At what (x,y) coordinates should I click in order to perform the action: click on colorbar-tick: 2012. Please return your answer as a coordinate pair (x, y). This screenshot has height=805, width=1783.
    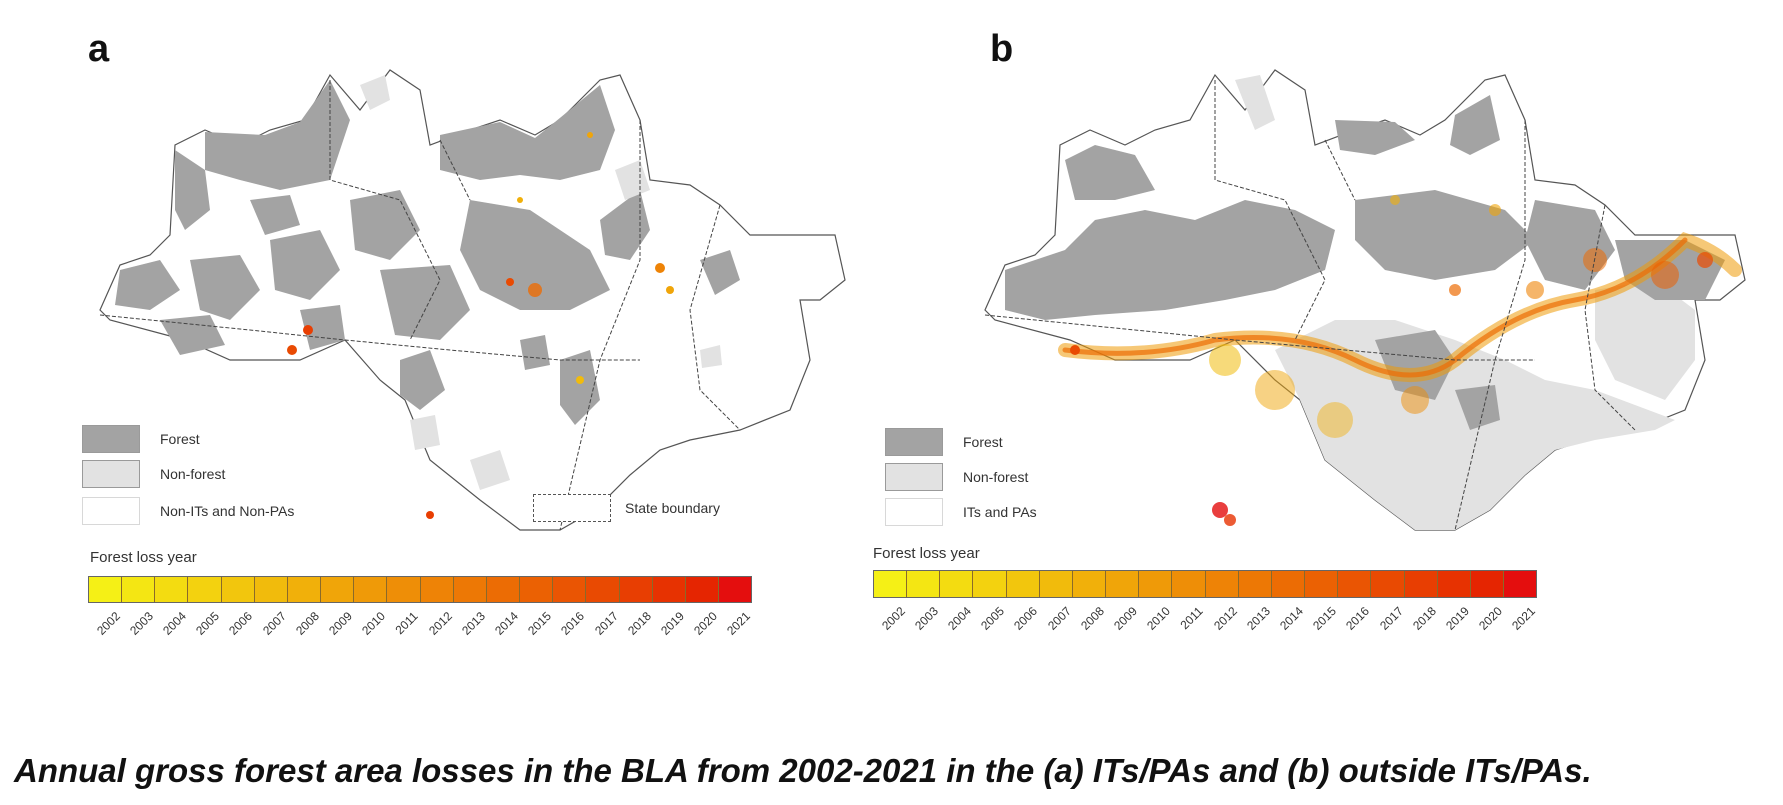
    Looking at the image, I should click on (1222, 618).